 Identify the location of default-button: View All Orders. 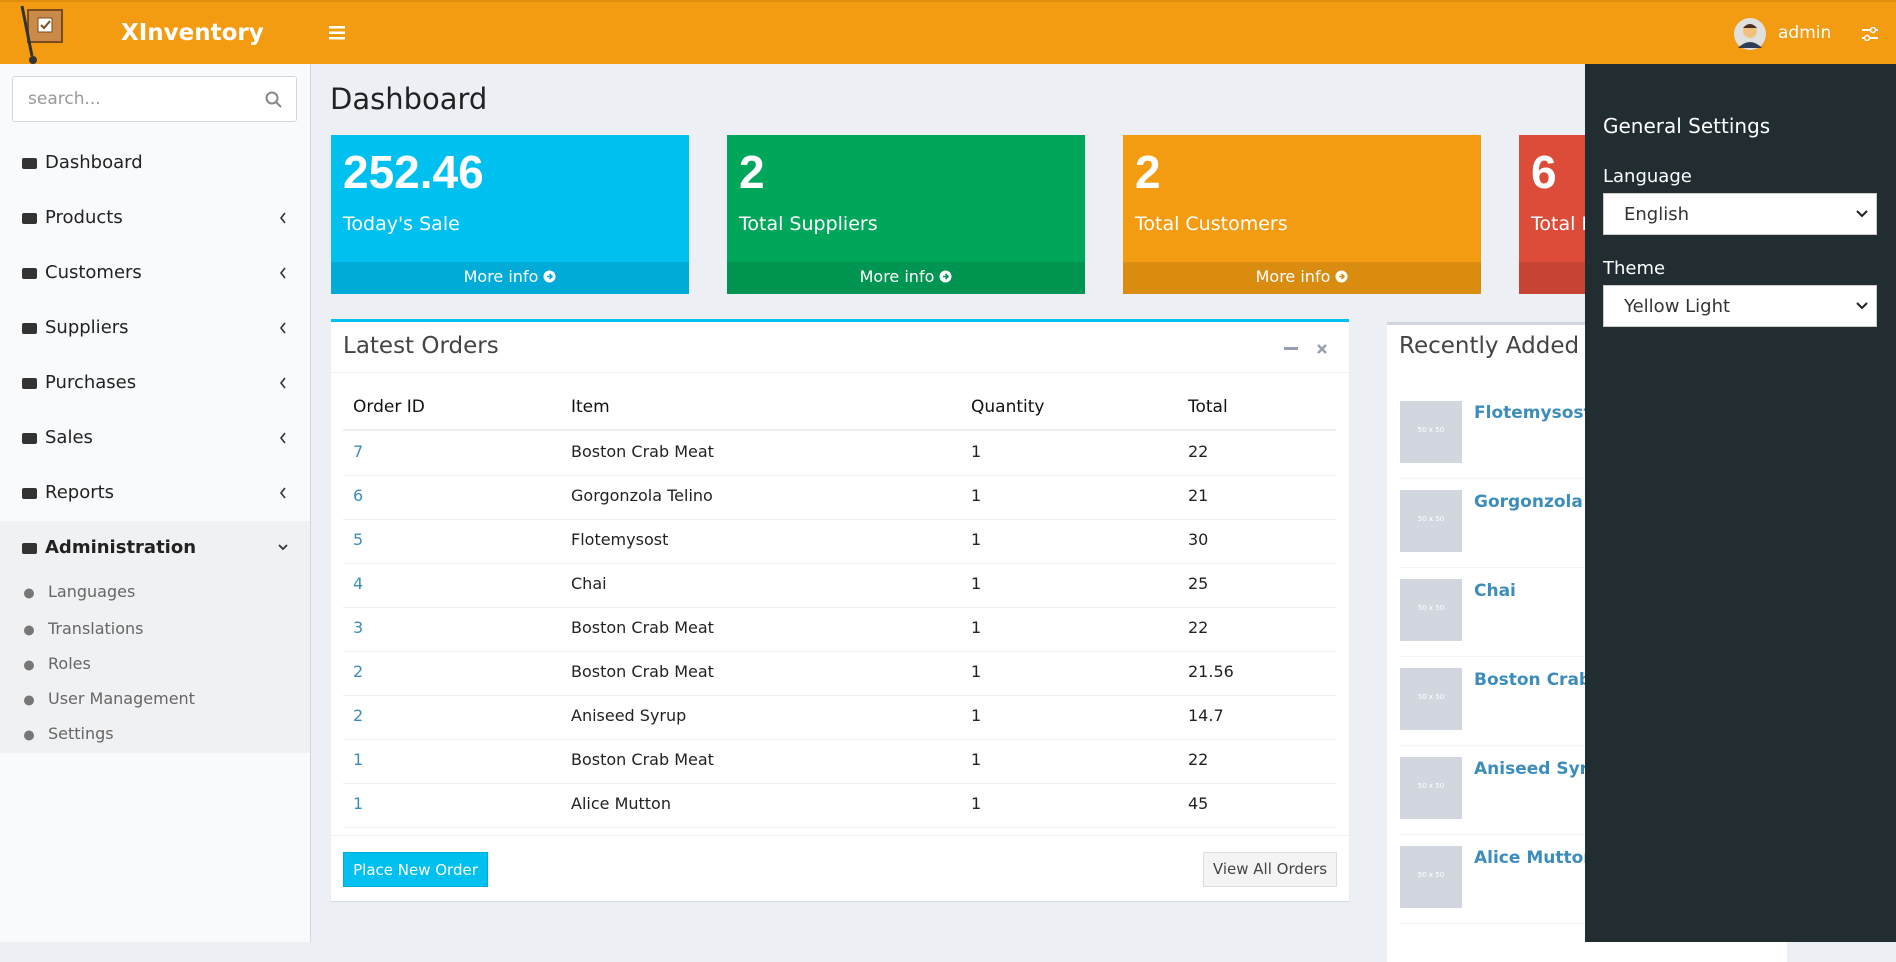
(1270, 869).